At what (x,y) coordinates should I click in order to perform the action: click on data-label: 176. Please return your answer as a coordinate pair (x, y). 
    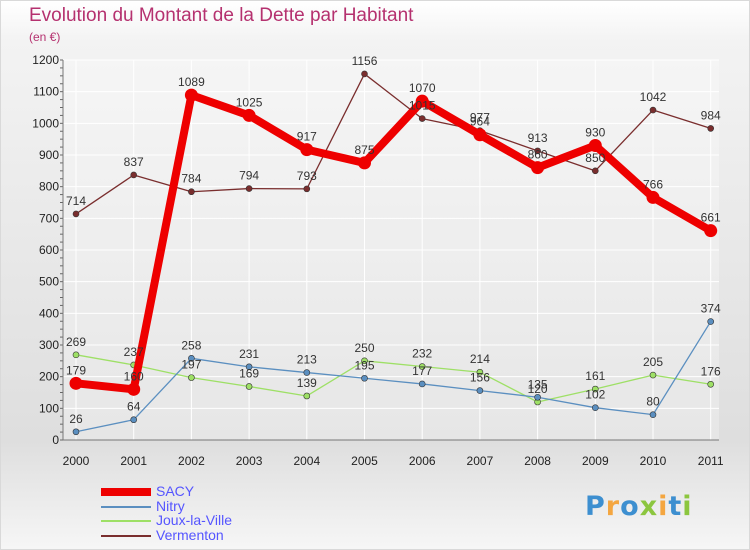
    Looking at the image, I should click on (711, 371).